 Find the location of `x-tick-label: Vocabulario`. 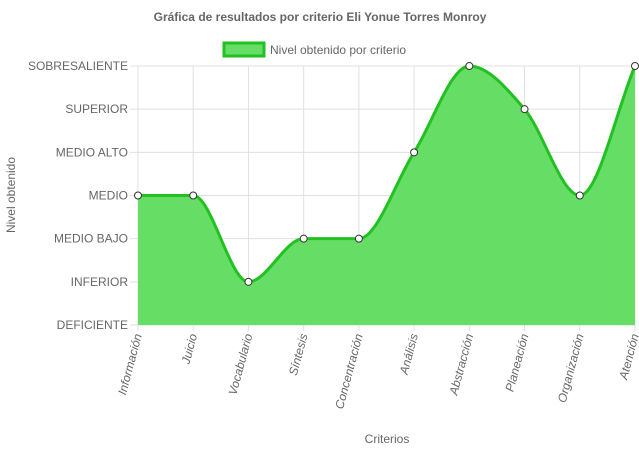

x-tick-label: Vocabulario is located at coordinates (241, 364).